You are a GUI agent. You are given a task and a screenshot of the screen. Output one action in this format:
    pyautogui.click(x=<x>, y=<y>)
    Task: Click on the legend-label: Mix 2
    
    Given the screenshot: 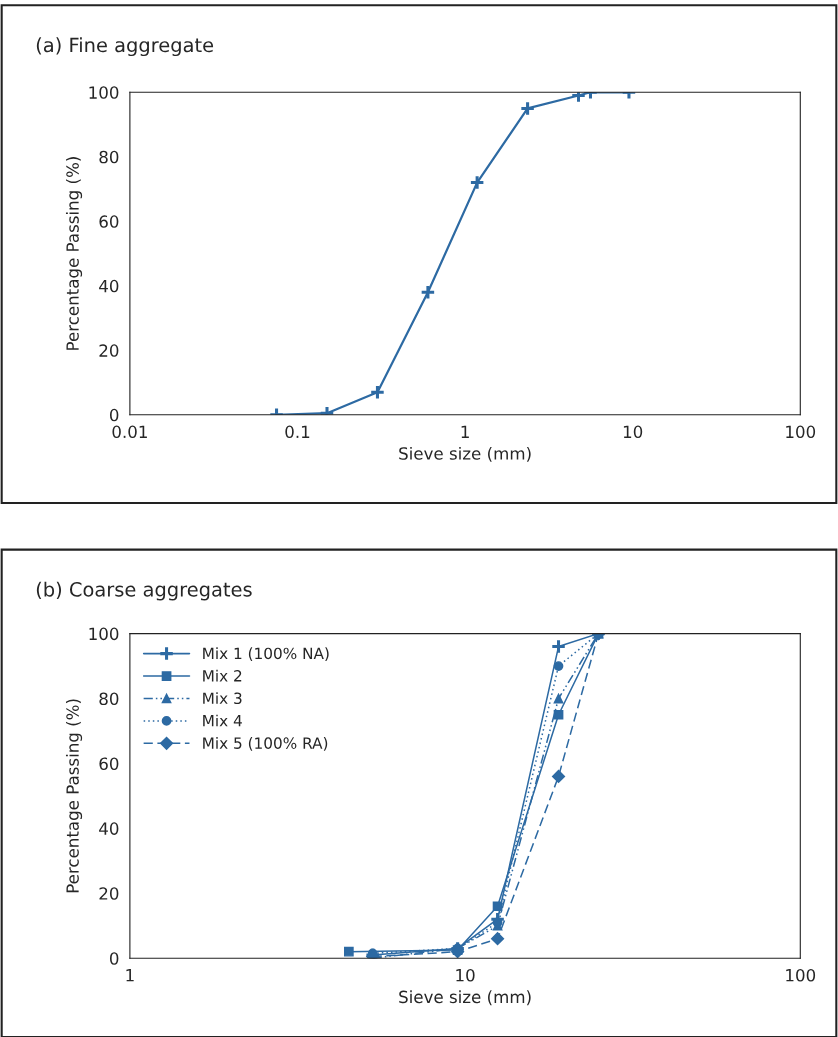 What is the action you would take?
    pyautogui.click(x=222, y=675)
    